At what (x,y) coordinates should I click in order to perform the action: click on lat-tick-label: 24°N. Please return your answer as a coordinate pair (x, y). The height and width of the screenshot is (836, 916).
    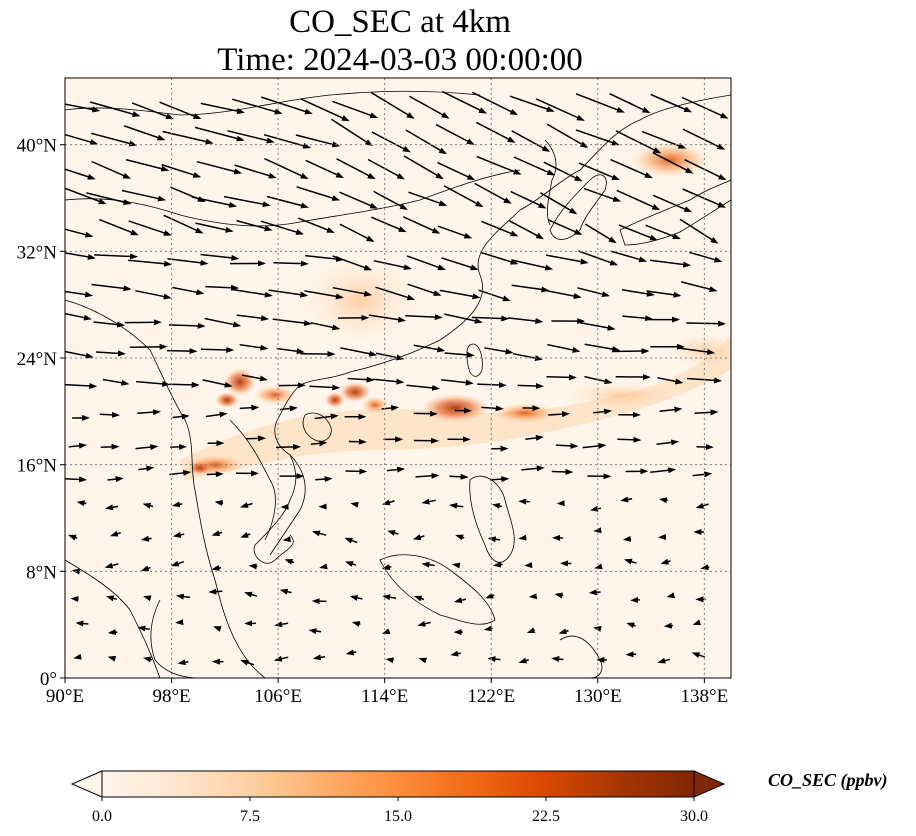
    Looking at the image, I should click on (37, 359).